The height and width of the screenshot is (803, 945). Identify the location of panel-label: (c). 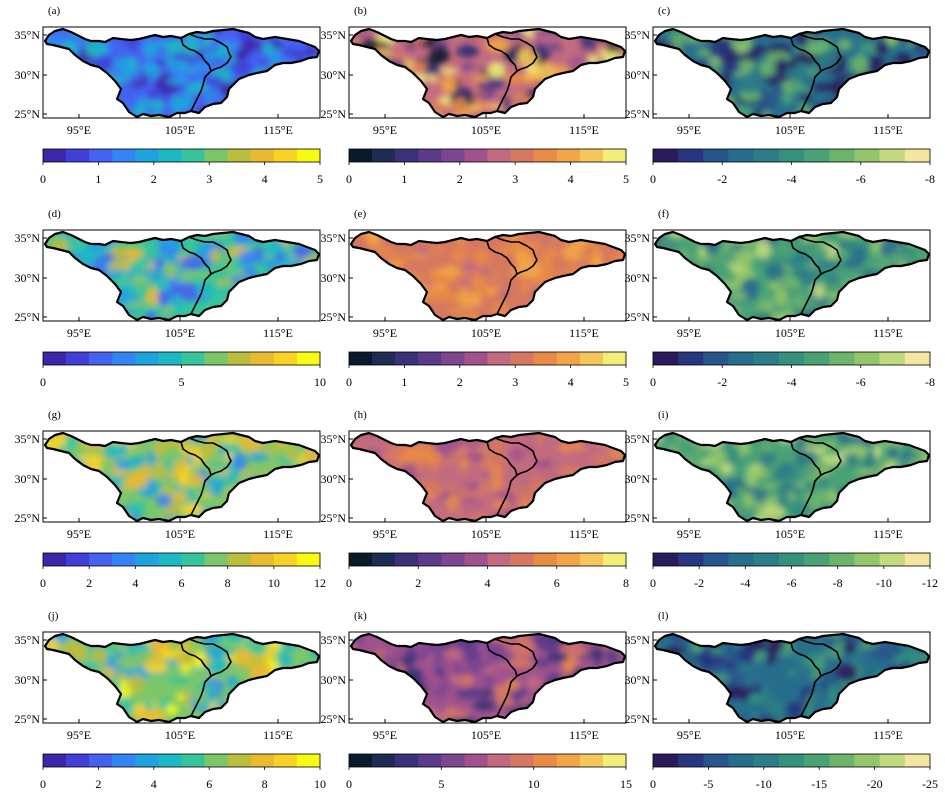
(664, 11).